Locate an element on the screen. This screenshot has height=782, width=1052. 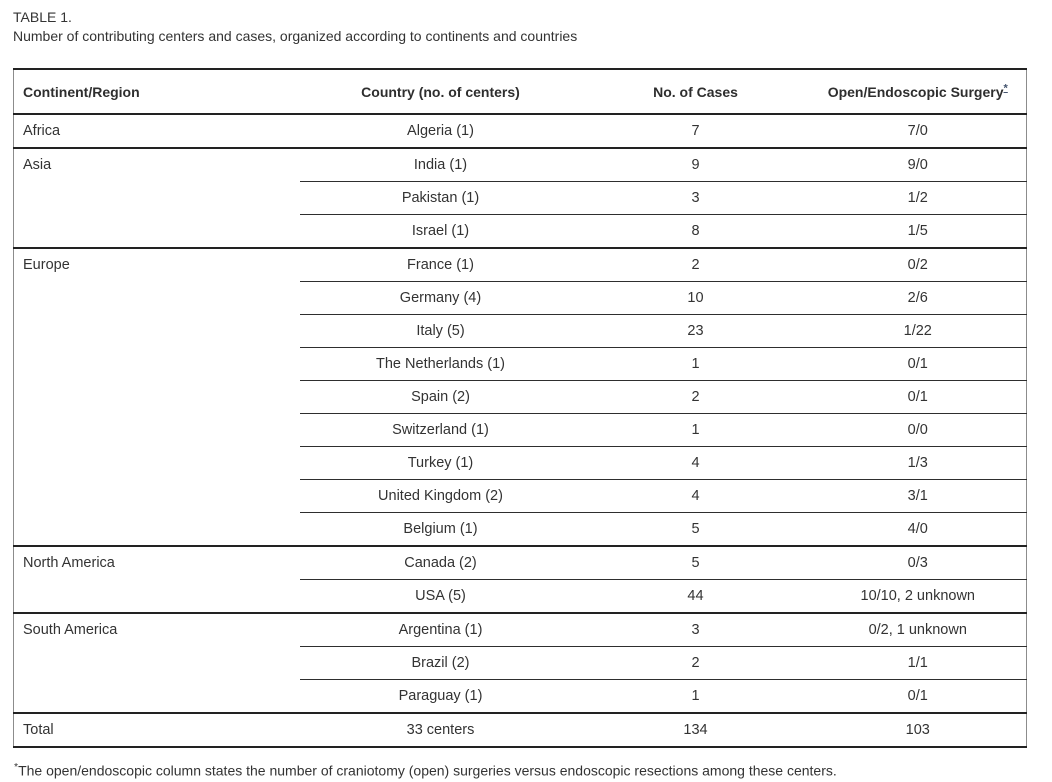
table-row: Switzerland (1) 1 0/0 is located at coordinates (520, 430).